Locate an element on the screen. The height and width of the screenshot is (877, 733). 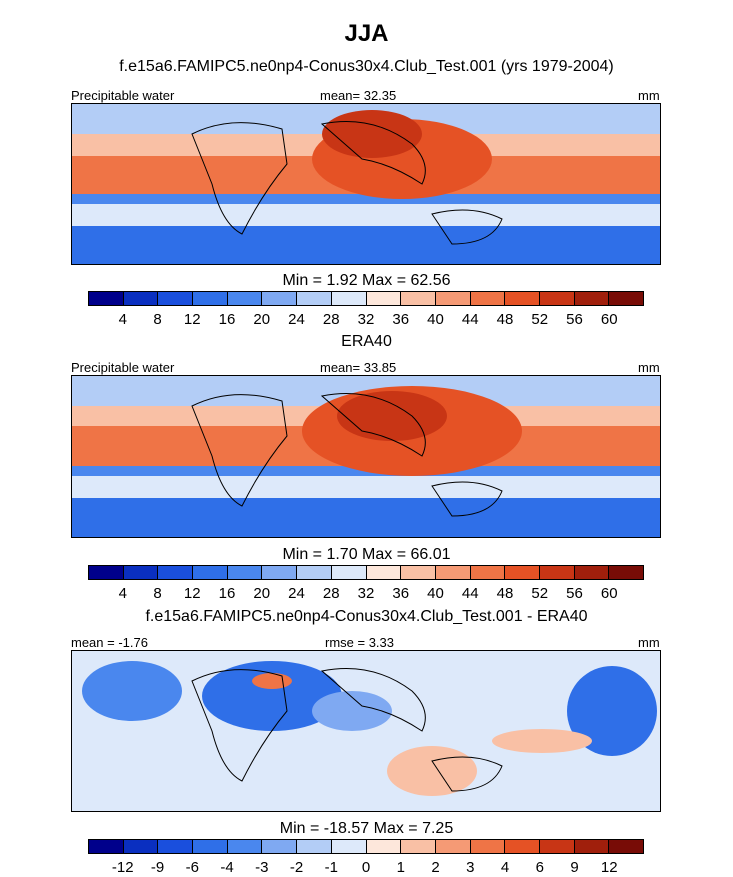
colorbar-tick-label: -6 is located at coordinates (192, 867).